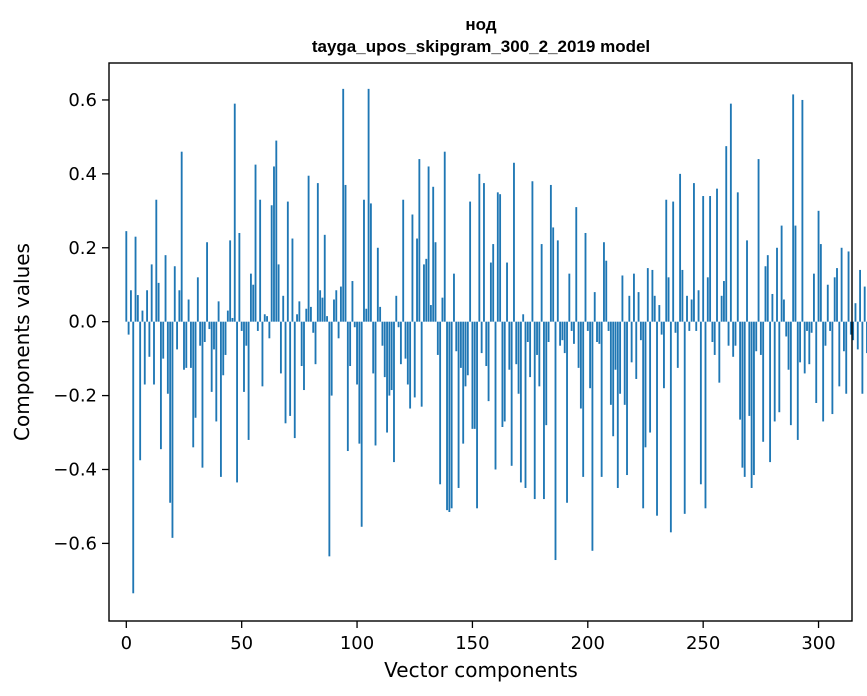 This screenshot has height=696, width=867. What do you see at coordinates (82, 248) in the screenshot?
I see `y-tick-label: 0.2` at bounding box center [82, 248].